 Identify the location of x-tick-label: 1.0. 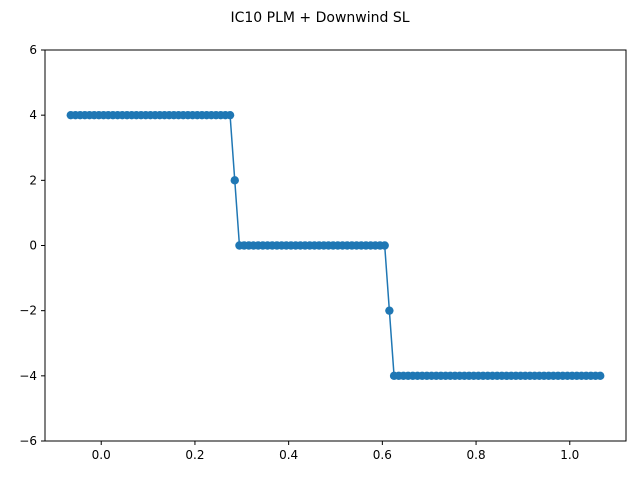
(569, 455).